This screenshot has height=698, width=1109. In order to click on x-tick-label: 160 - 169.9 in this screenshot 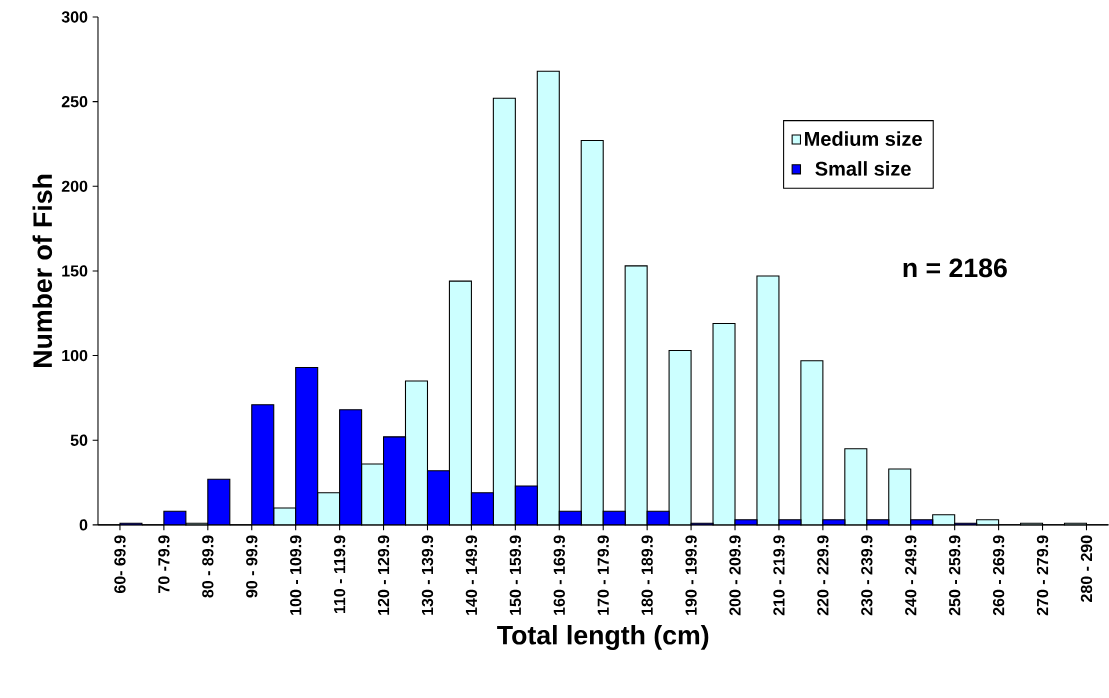, I will do `click(559, 575)`.